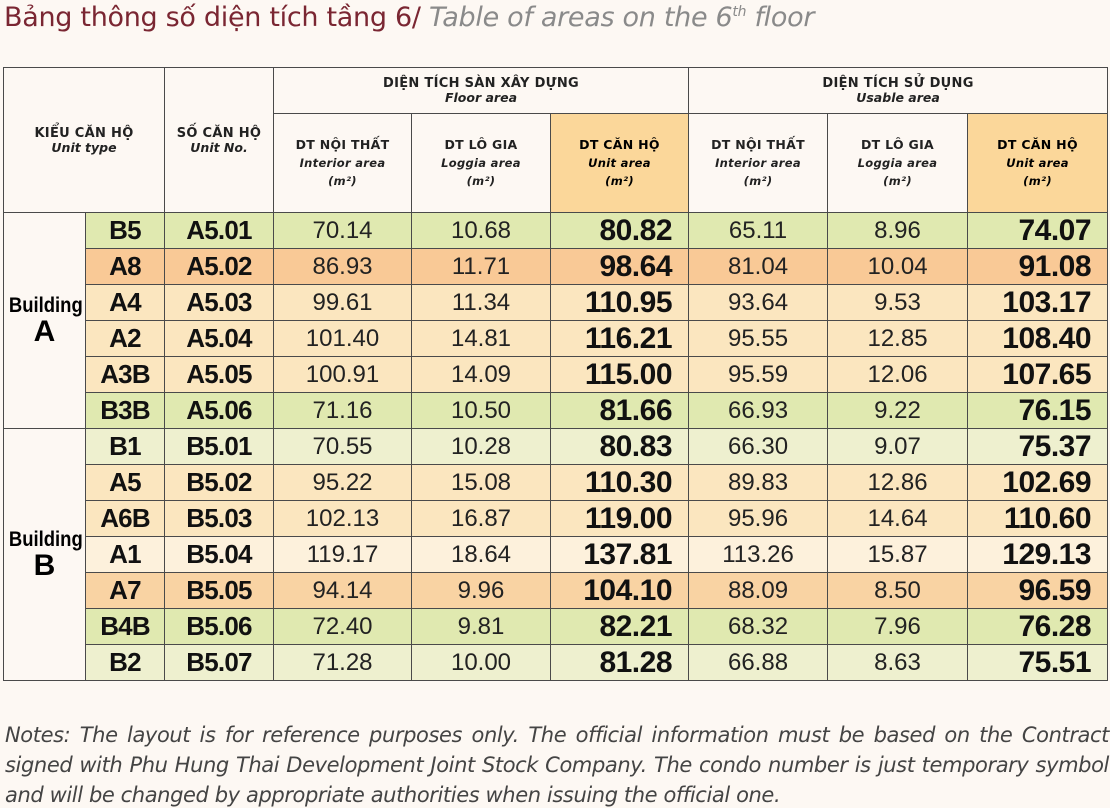 Image resolution: width=1110 pixels, height=808 pixels. What do you see at coordinates (758, 410) in the screenshot?
I see `usable-interior-cell: 66.93` at bounding box center [758, 410].